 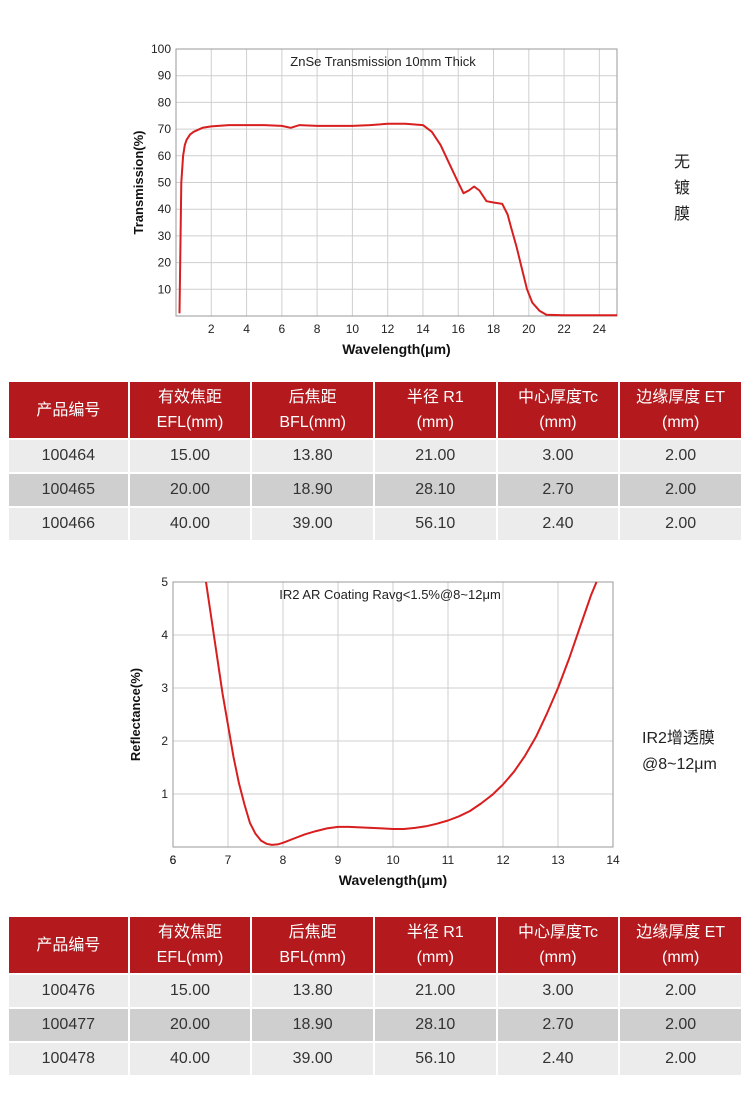 I want to click on coated-note: IR2增透膜 @8~12μm, so click(x=679, y=752).